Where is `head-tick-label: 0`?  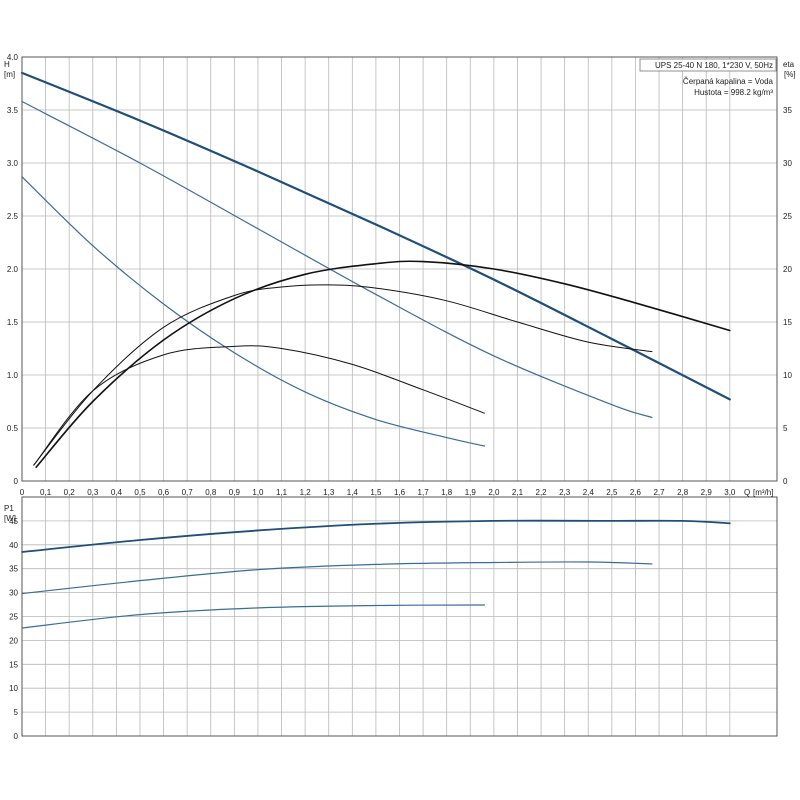
head-tick-label: 0 is located at coordinates (16, 481).